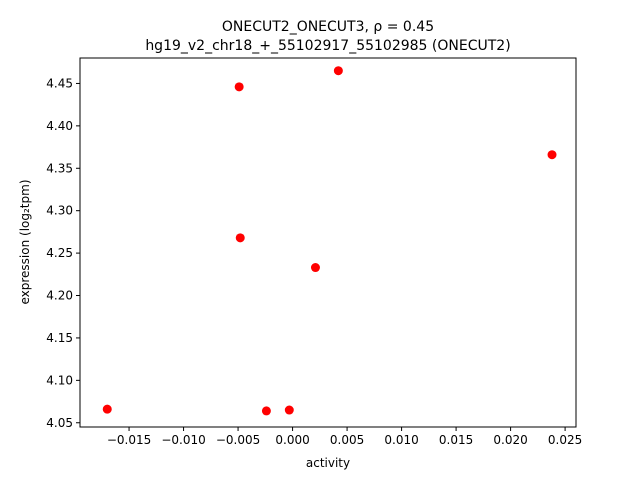 The image size is (640, 480). What do you see at coordinates (328, 463) in the screenshot?
I see `x-axis-label: activity` at bounding box center [328, 463].